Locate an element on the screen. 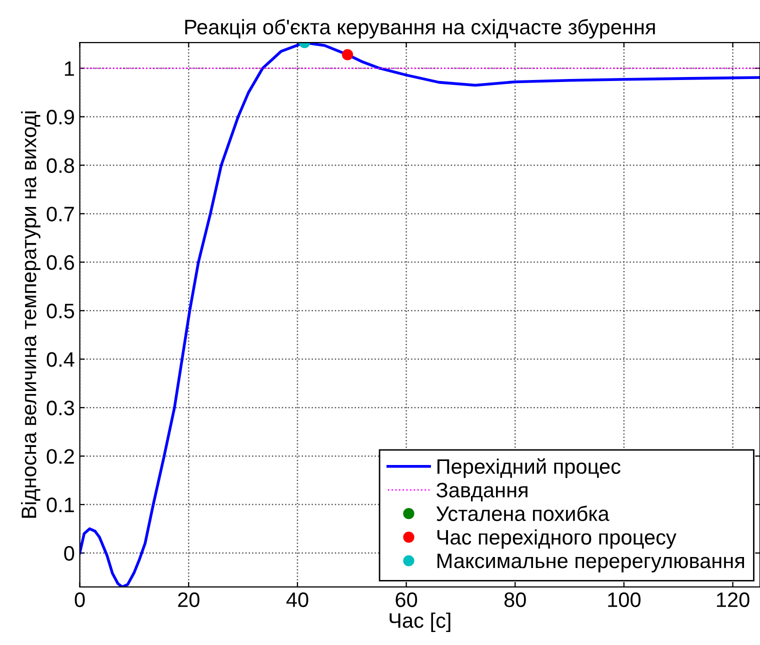 Image resolution: width=760 pixels, height=645 pixels. legend-label: Усталена похибка is located at coordinates (523, 514).